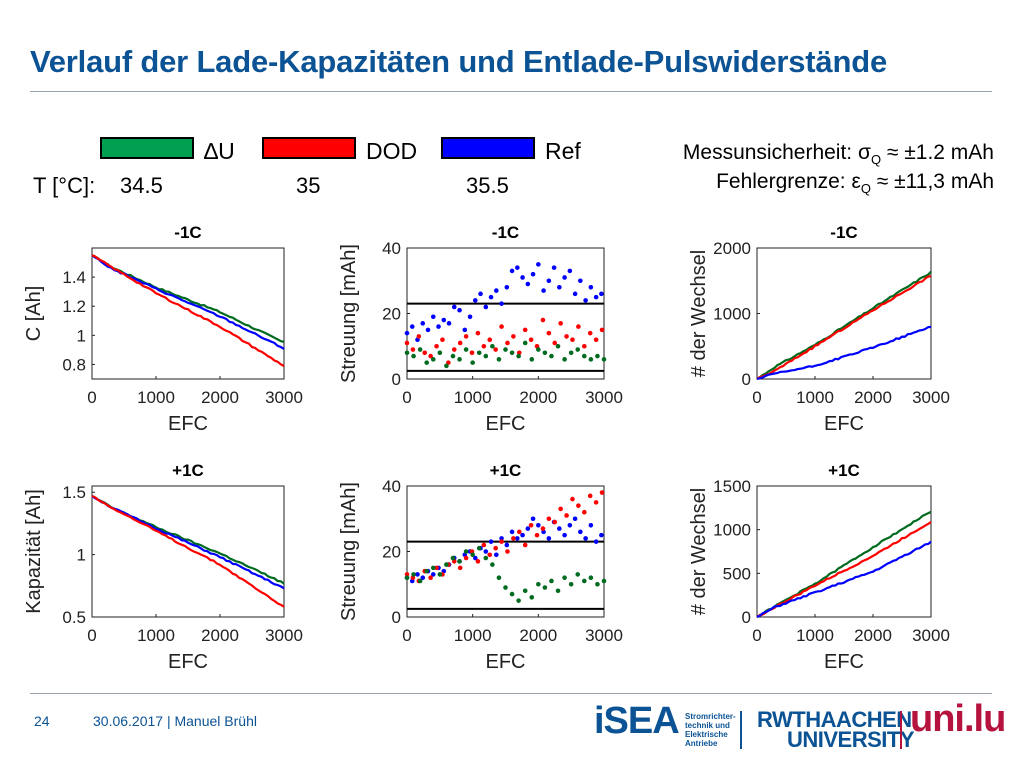  I want to click on legend-label-deltau: ∆U, so click(219, 151).